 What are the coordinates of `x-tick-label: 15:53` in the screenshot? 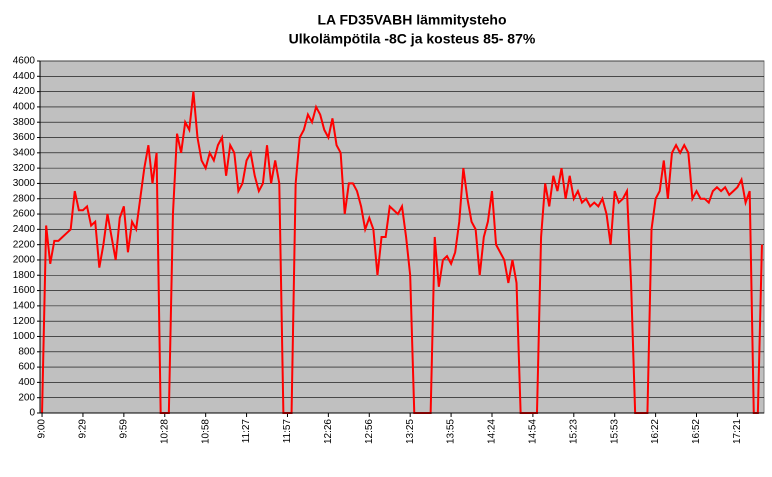 It's located at (614, 431).